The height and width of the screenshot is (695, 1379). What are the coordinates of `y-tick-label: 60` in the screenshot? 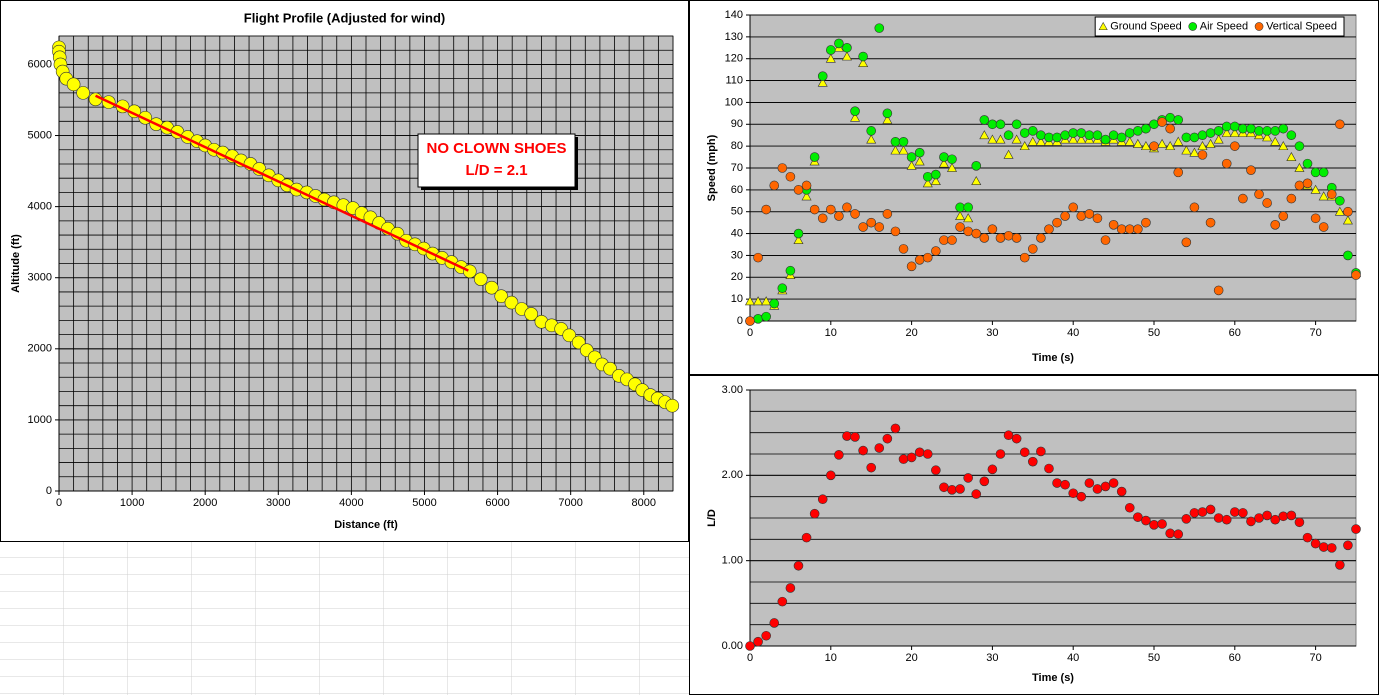 It's located at (737, 190).